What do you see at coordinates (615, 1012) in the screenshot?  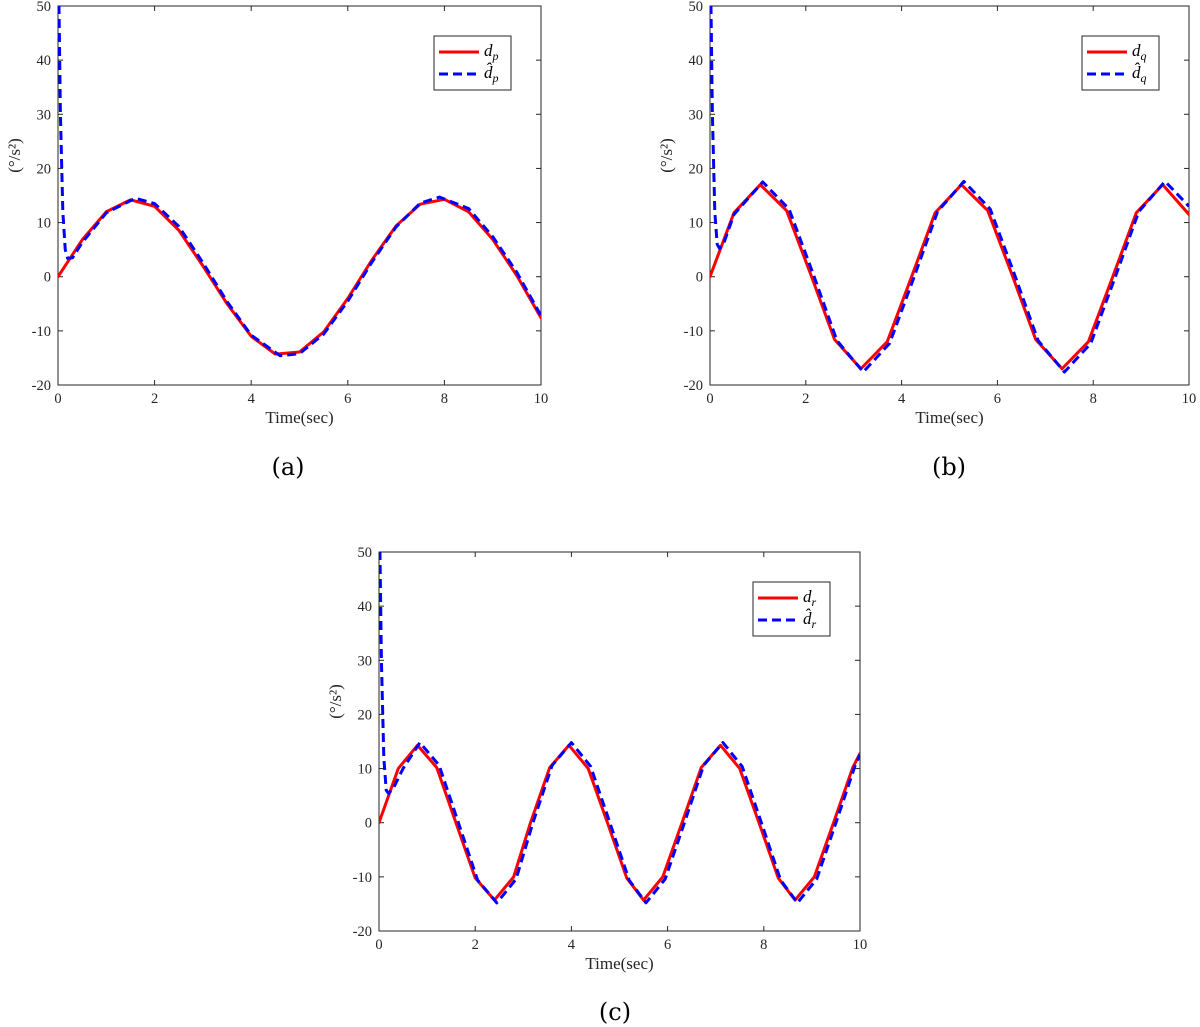 I see `panel-caption: (c)` at bounding box center [615, 1012].